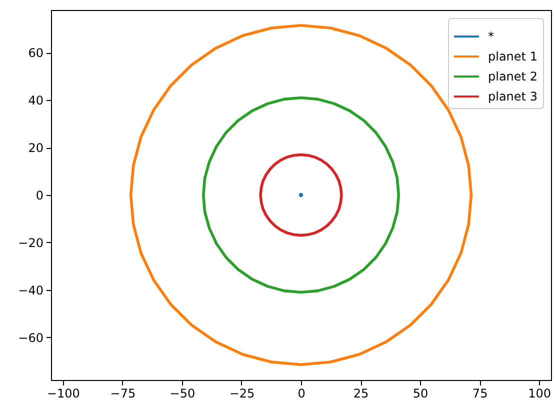 The height and width of the screenshot is (413, 555). I want to click on legend-label: planet 2, so click(513, 77).